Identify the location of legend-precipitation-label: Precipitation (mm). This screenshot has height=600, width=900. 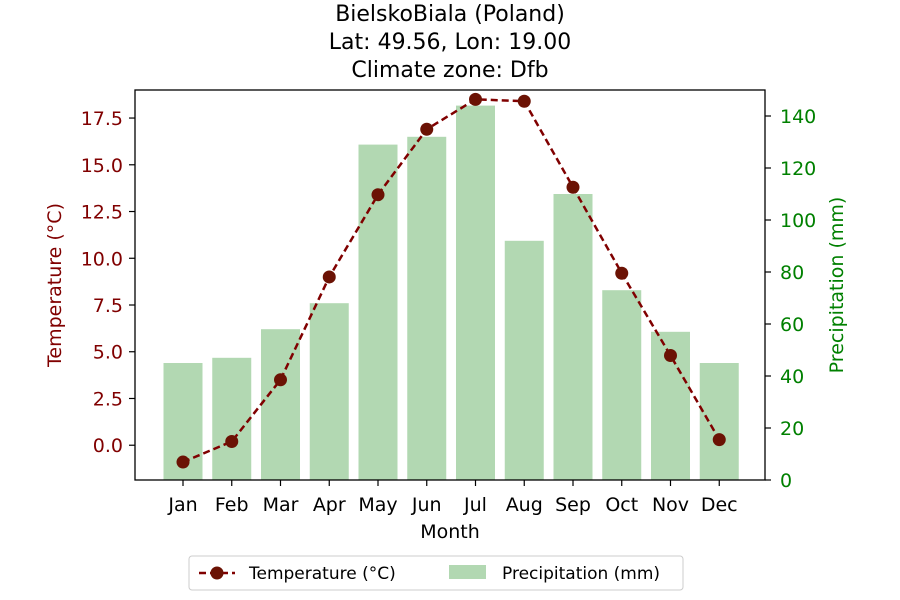
(581, 574).